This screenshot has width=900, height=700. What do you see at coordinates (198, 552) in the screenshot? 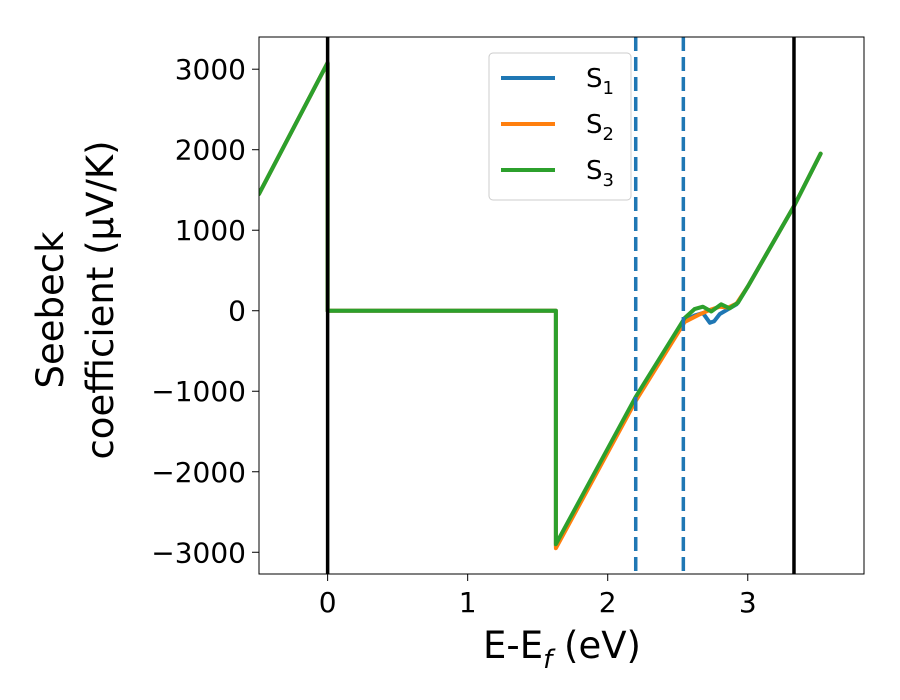
I see `y-tick-label: −3000` at bounding box center [198, 552].